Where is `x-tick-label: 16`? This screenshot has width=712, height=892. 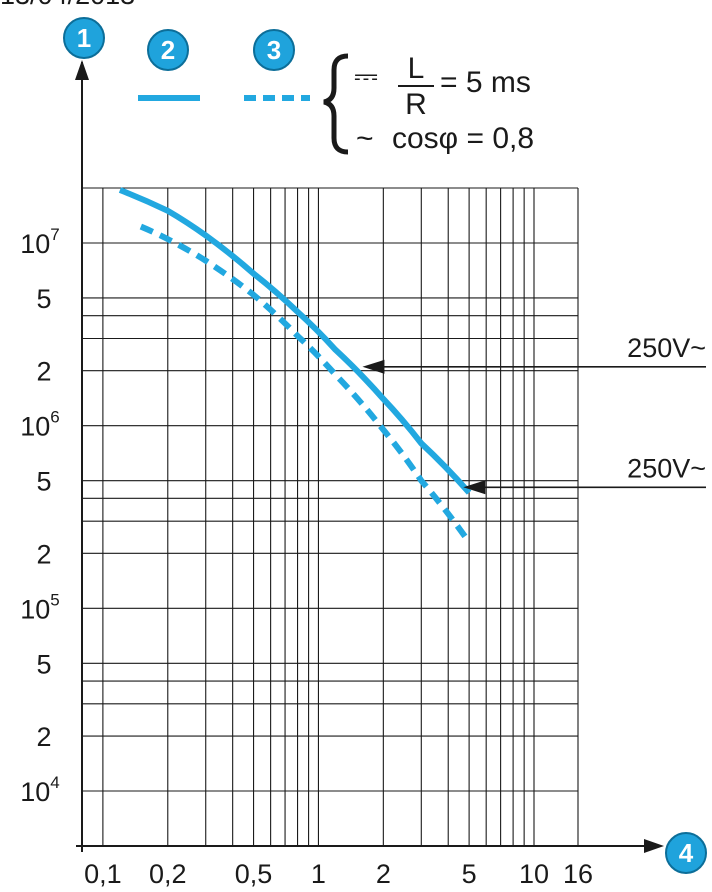 x-tick-label: 16 is located at coordinates (578, 874).